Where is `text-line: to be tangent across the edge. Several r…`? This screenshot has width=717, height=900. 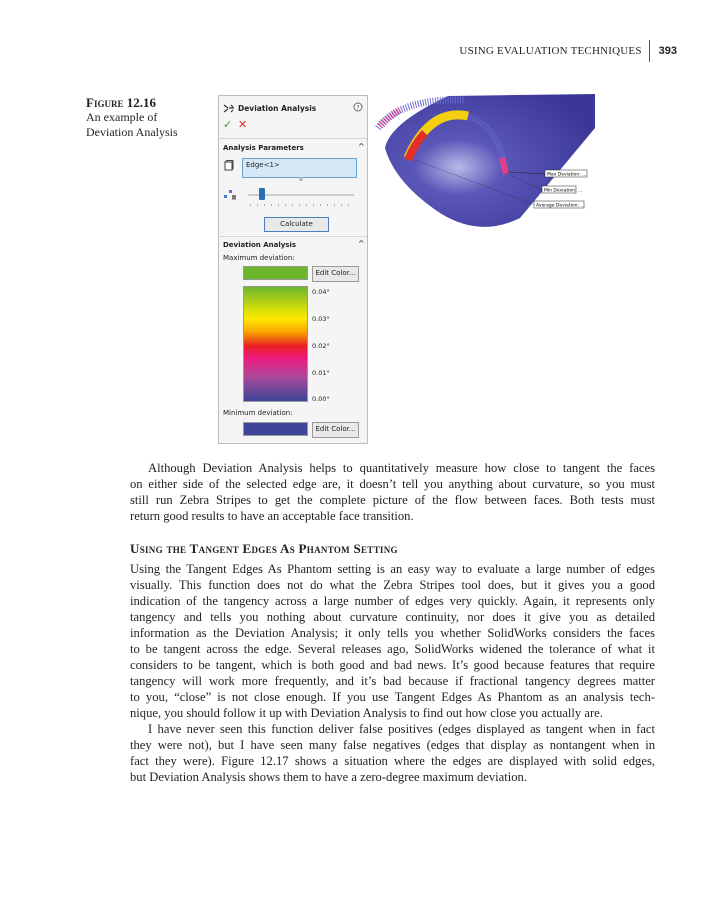 text-line: to be tangent across the edge. Several r… is located at coordinates (392, 649).